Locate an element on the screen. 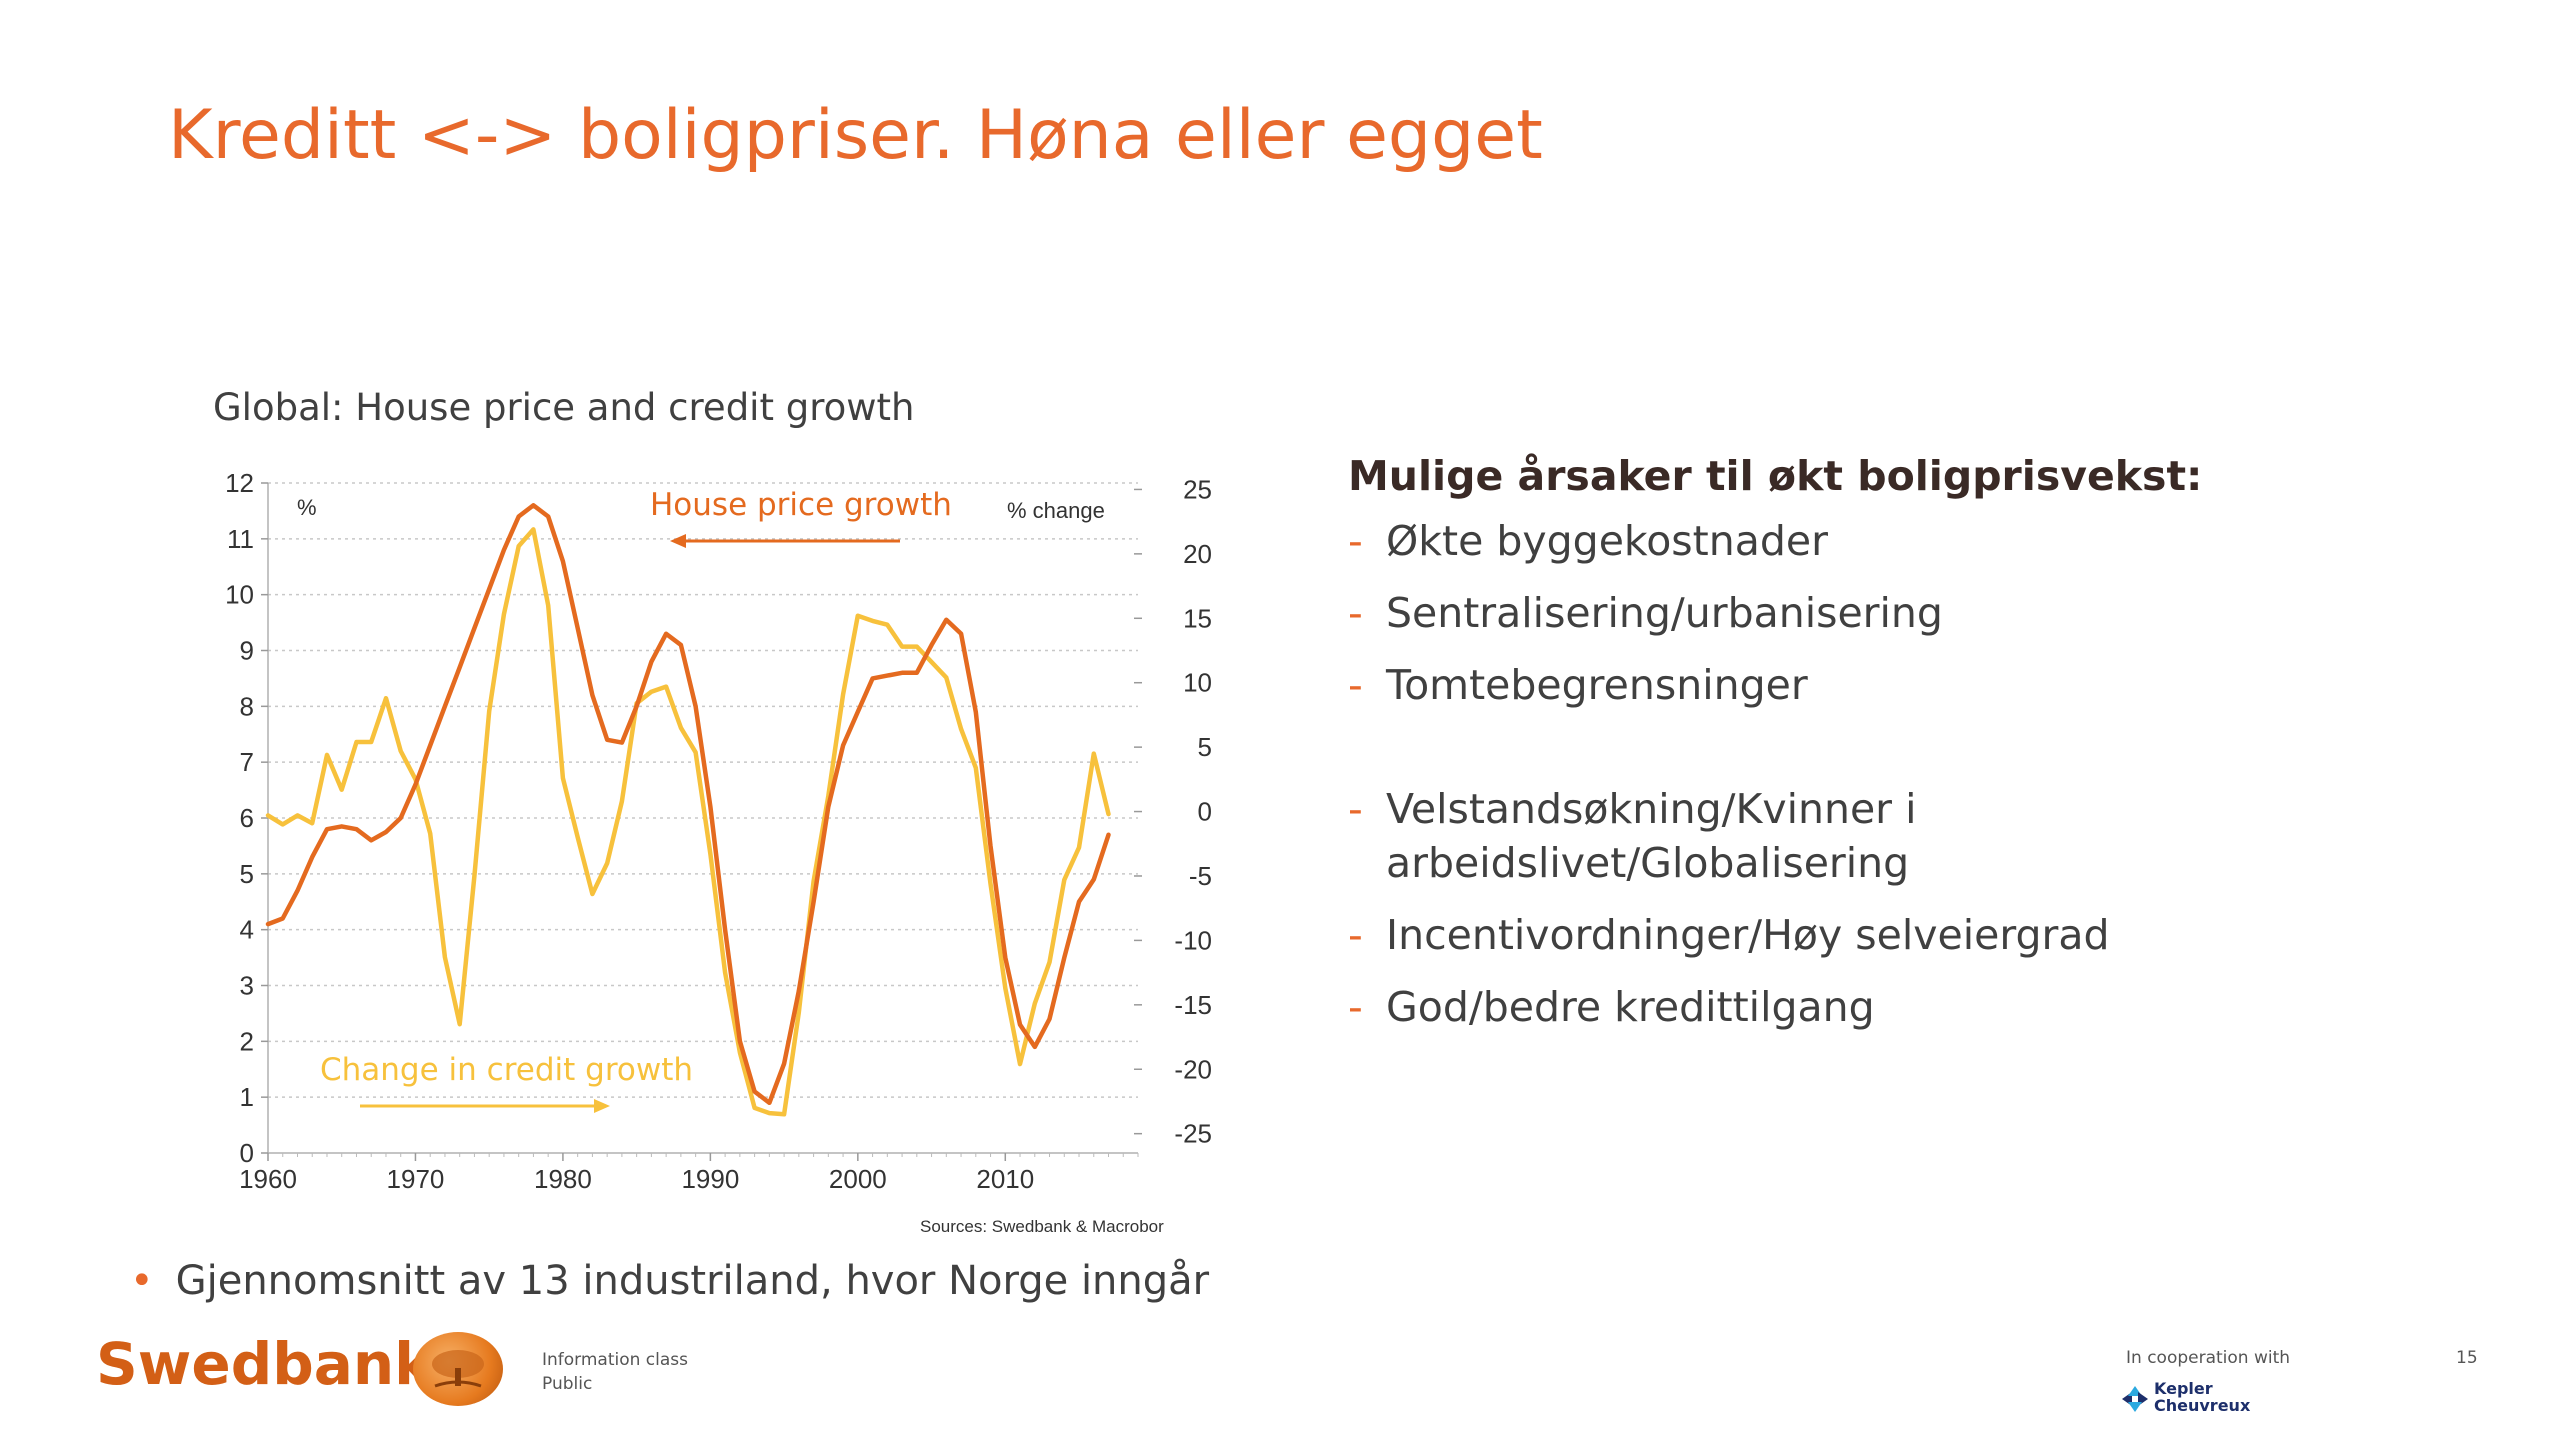 Image resolution: width=2560 pixels, height=1440 pixels. right-tick-label: 10 is located at coordinates (1197, 683).